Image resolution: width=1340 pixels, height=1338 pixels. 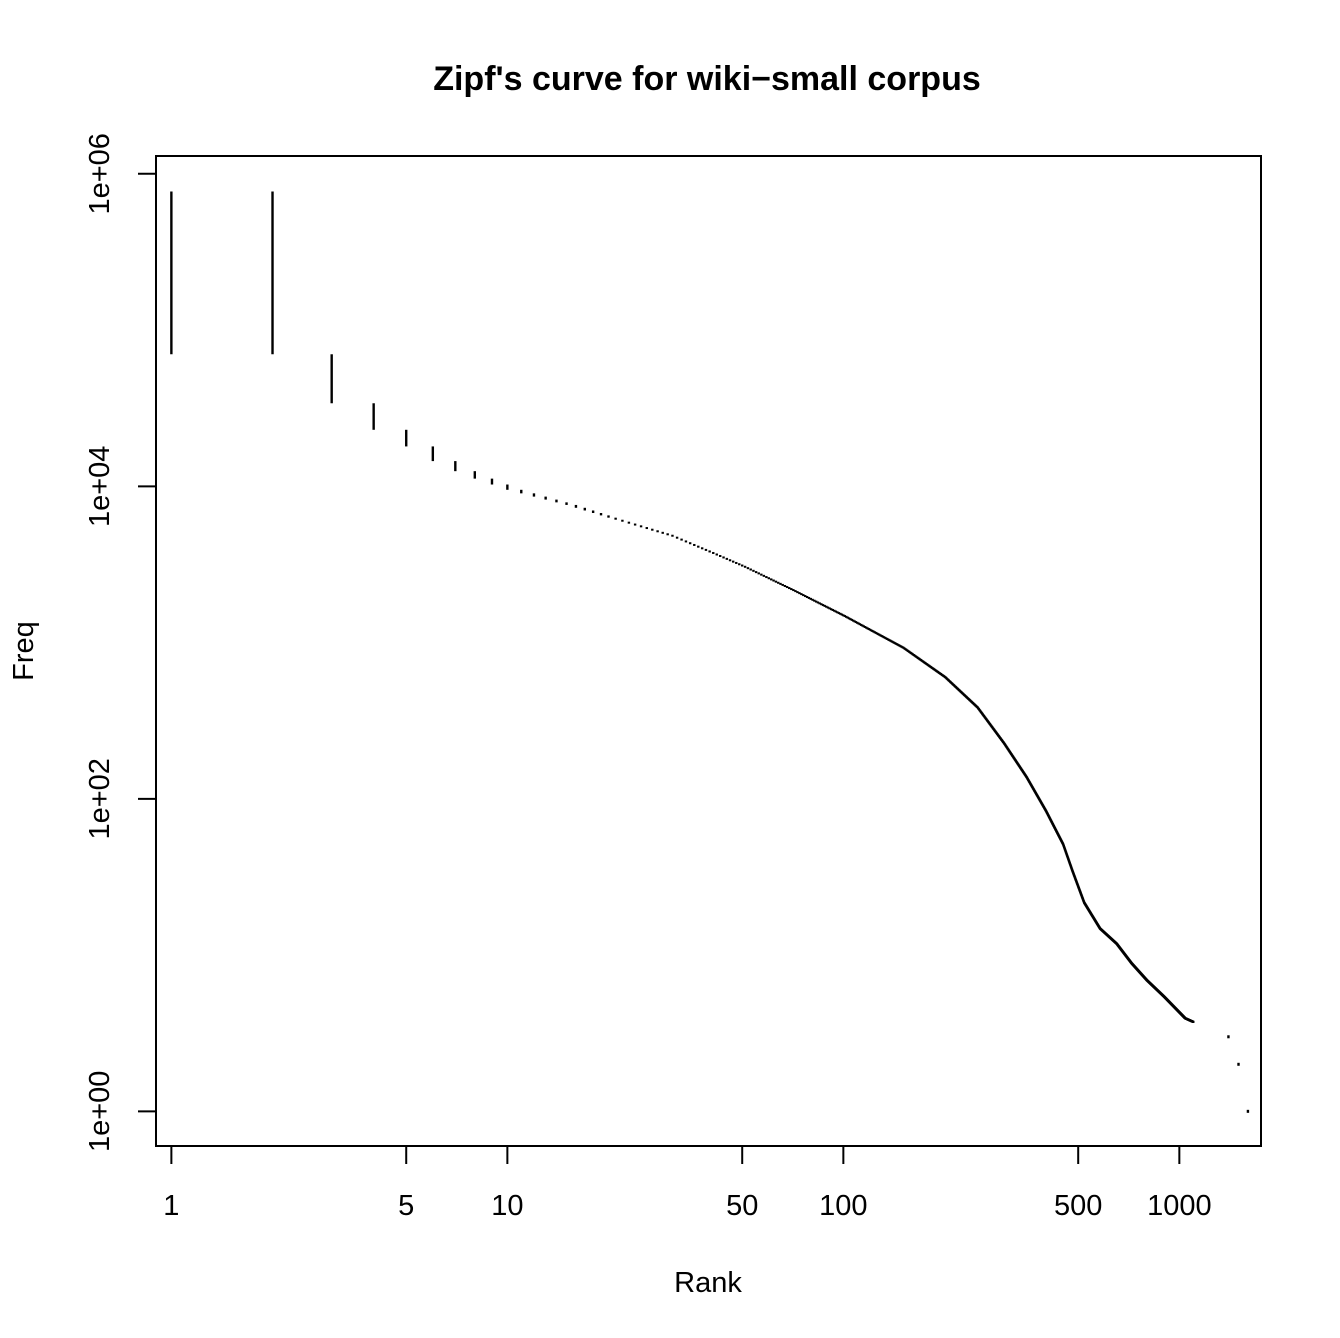 I want to click on x-tick-label: 500, so click(x=1078, y=1206).